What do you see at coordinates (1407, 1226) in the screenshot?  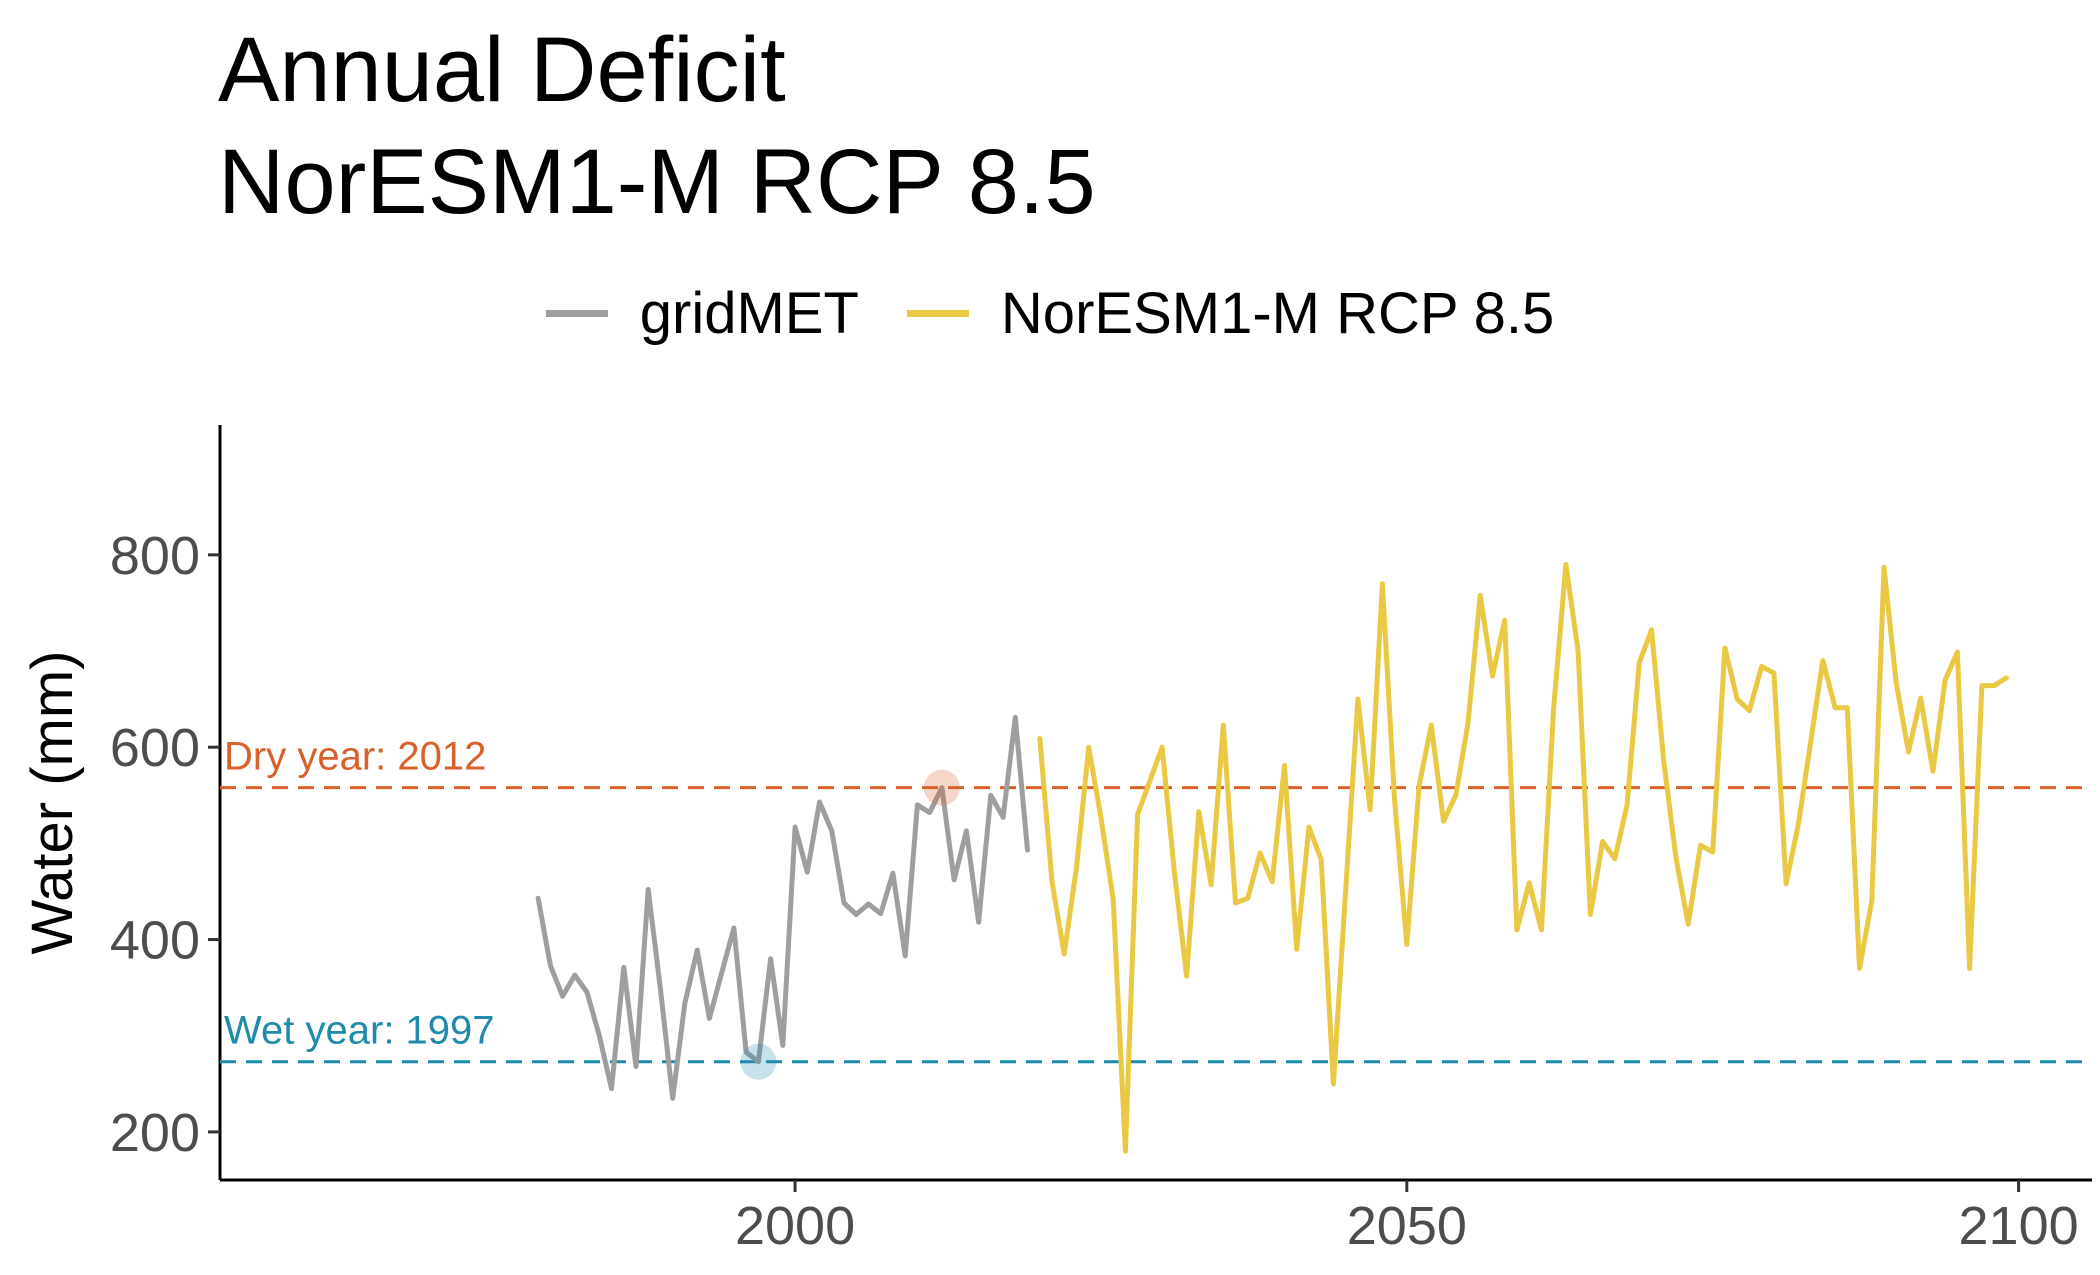 I see `x-tick-label-2050: 2050` at bounding box center [1407, 1226].